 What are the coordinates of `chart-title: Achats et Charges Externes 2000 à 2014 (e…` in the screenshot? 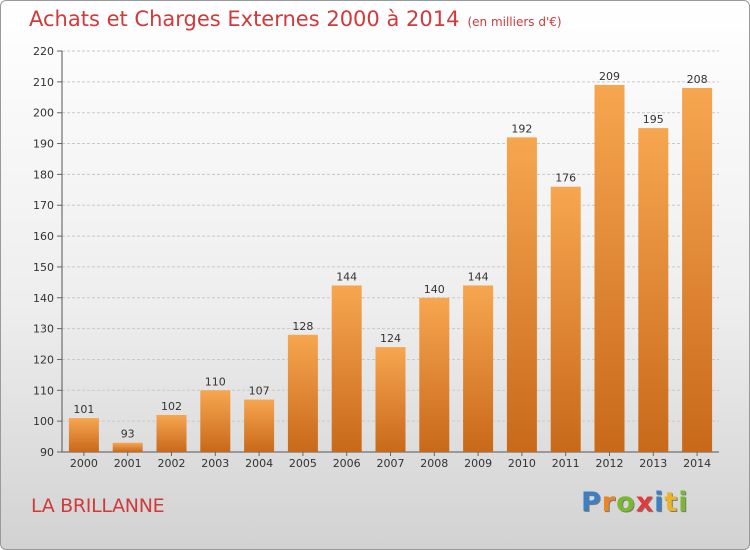 It's located at (295, 19).